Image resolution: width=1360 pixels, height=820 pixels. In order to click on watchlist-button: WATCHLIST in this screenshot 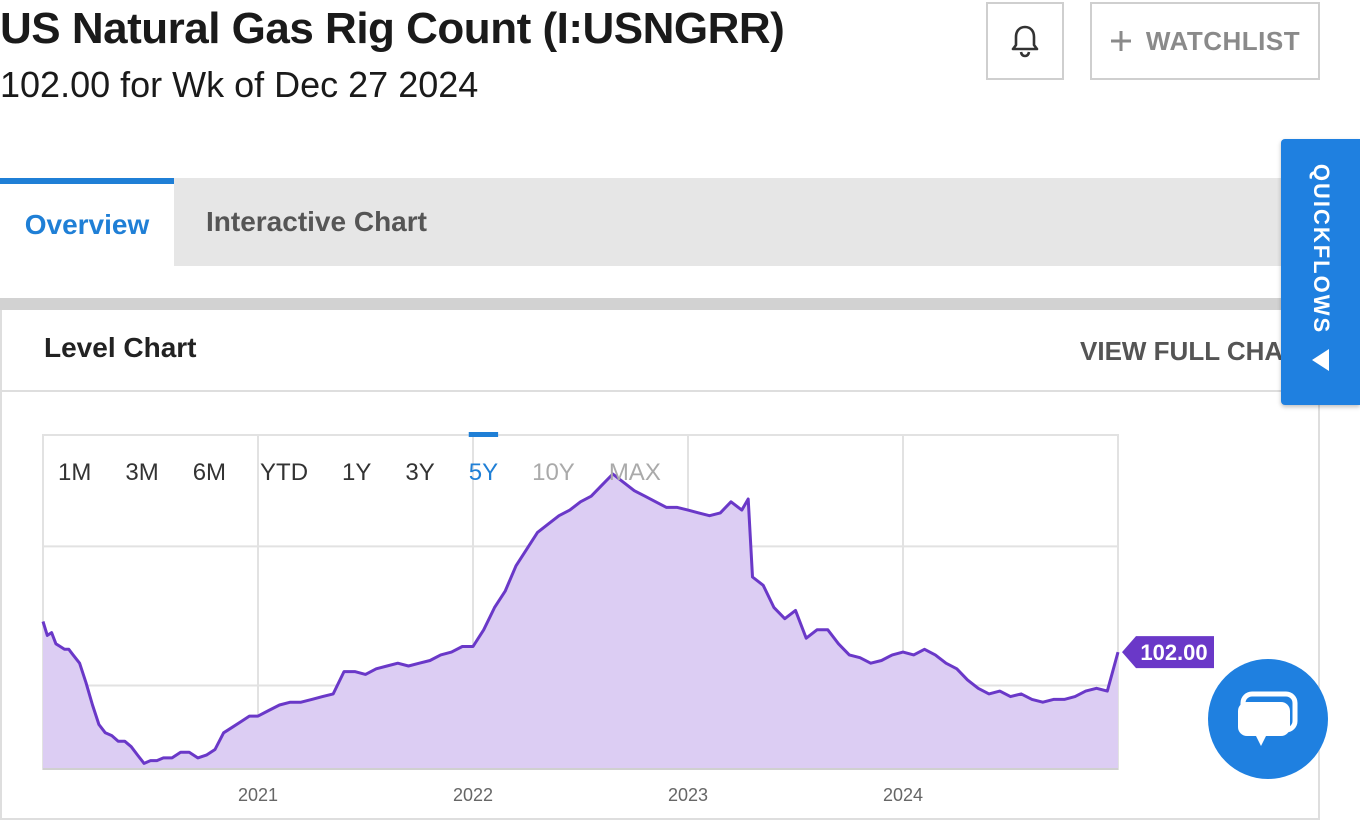, I will do `click(1205, 41)`.